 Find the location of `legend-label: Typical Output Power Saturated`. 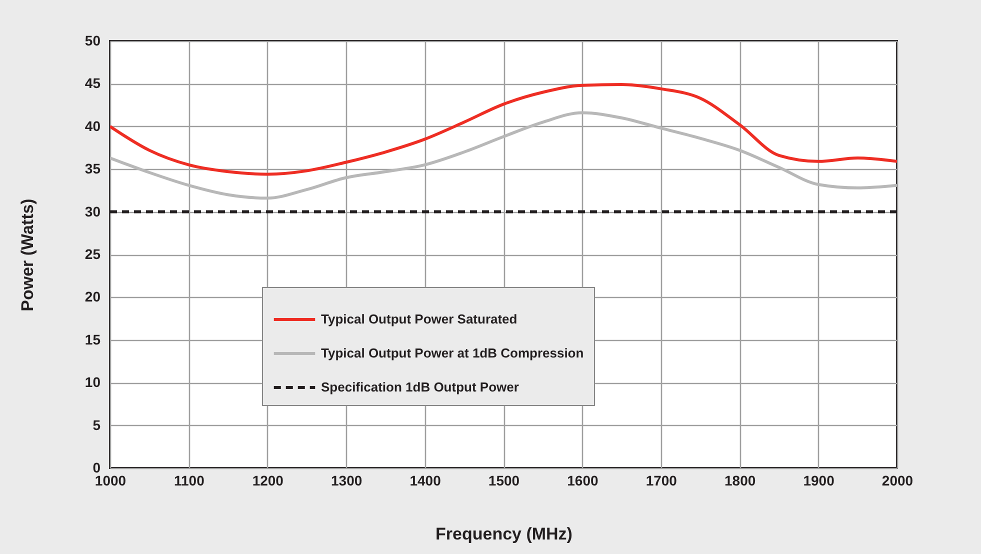

legend-label: Typical Output Power Saturated is located at coordinates (419, 319).